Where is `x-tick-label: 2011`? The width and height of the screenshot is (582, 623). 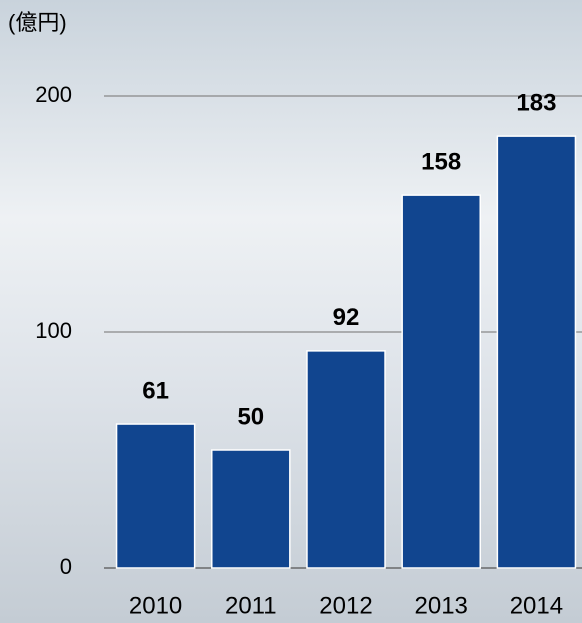 x-tick-label: 2011 is located at coordinates (251, 605).